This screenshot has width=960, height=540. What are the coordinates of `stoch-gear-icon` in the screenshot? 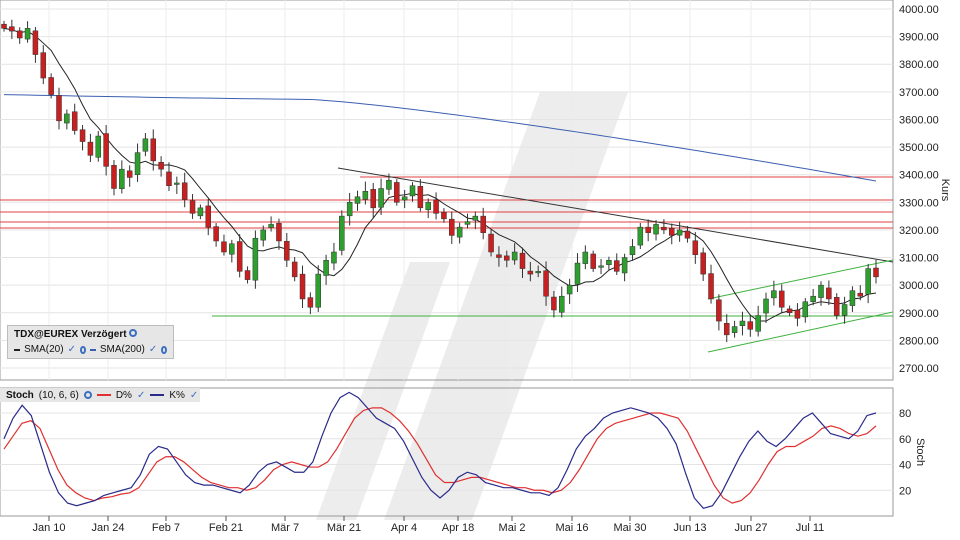 It's located at (87, 395).